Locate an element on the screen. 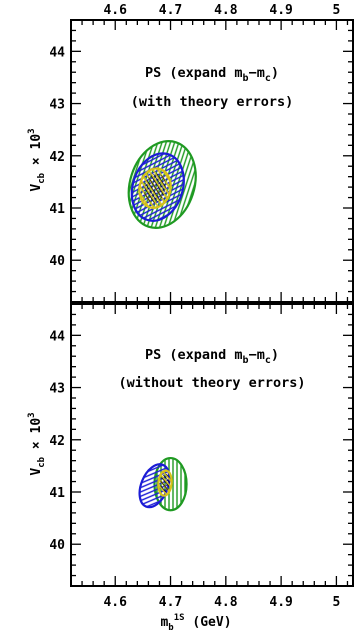 The image size is (355, 641). bottom-y-axis-label: Vcb × 103 is located at coordinates (37, 443).